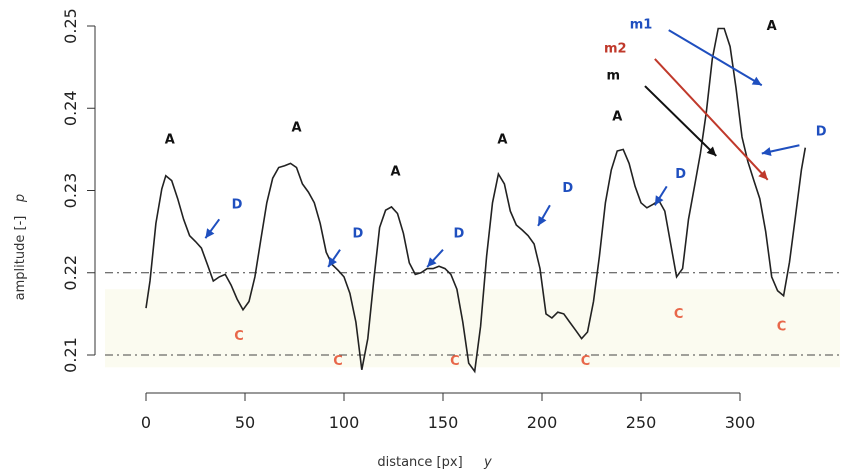 This screenshot has height=474, width=868. Describe the element at coordinates (70, 191) in the screenshot. I see `y-tick-label: 0.23` at that location.